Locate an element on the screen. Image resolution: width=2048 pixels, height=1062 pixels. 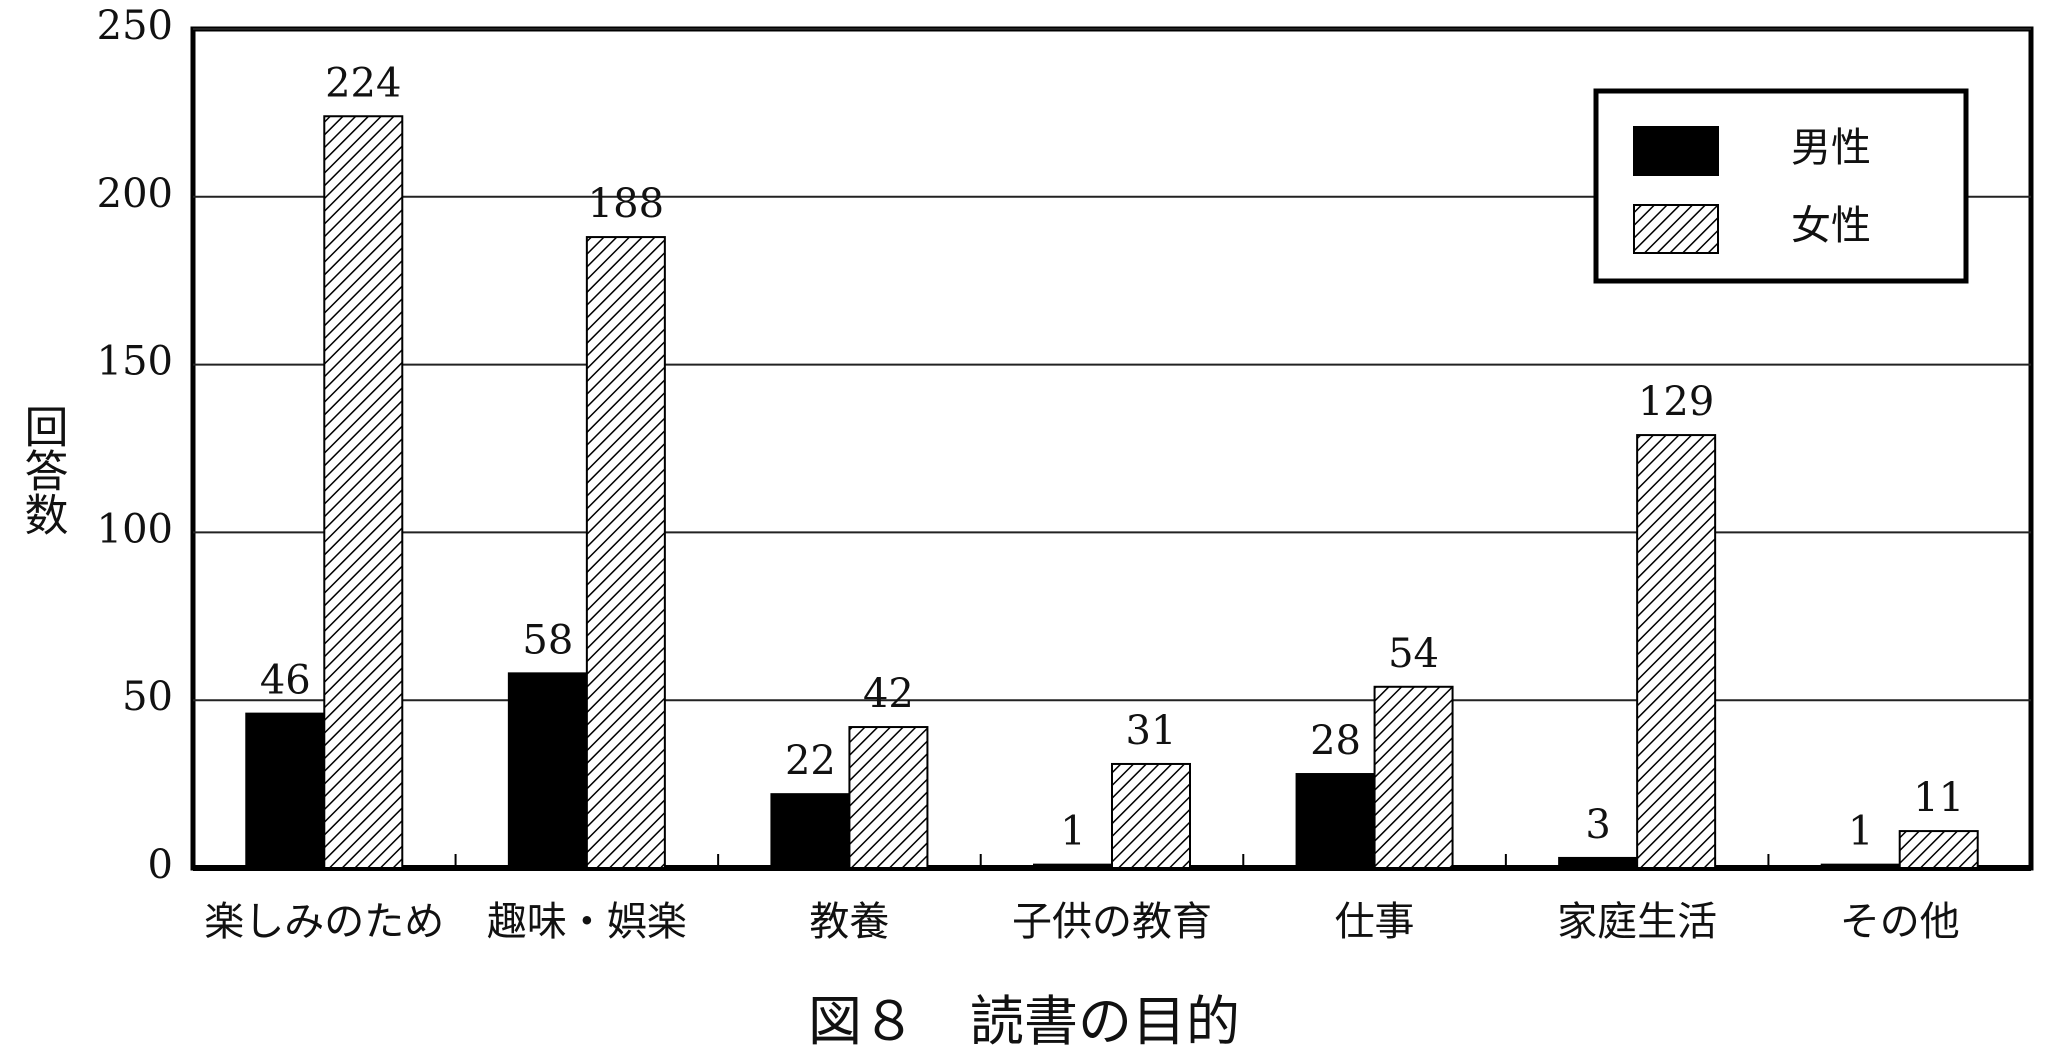
legend-label: 男性 is located at coordinates (1831, 148).